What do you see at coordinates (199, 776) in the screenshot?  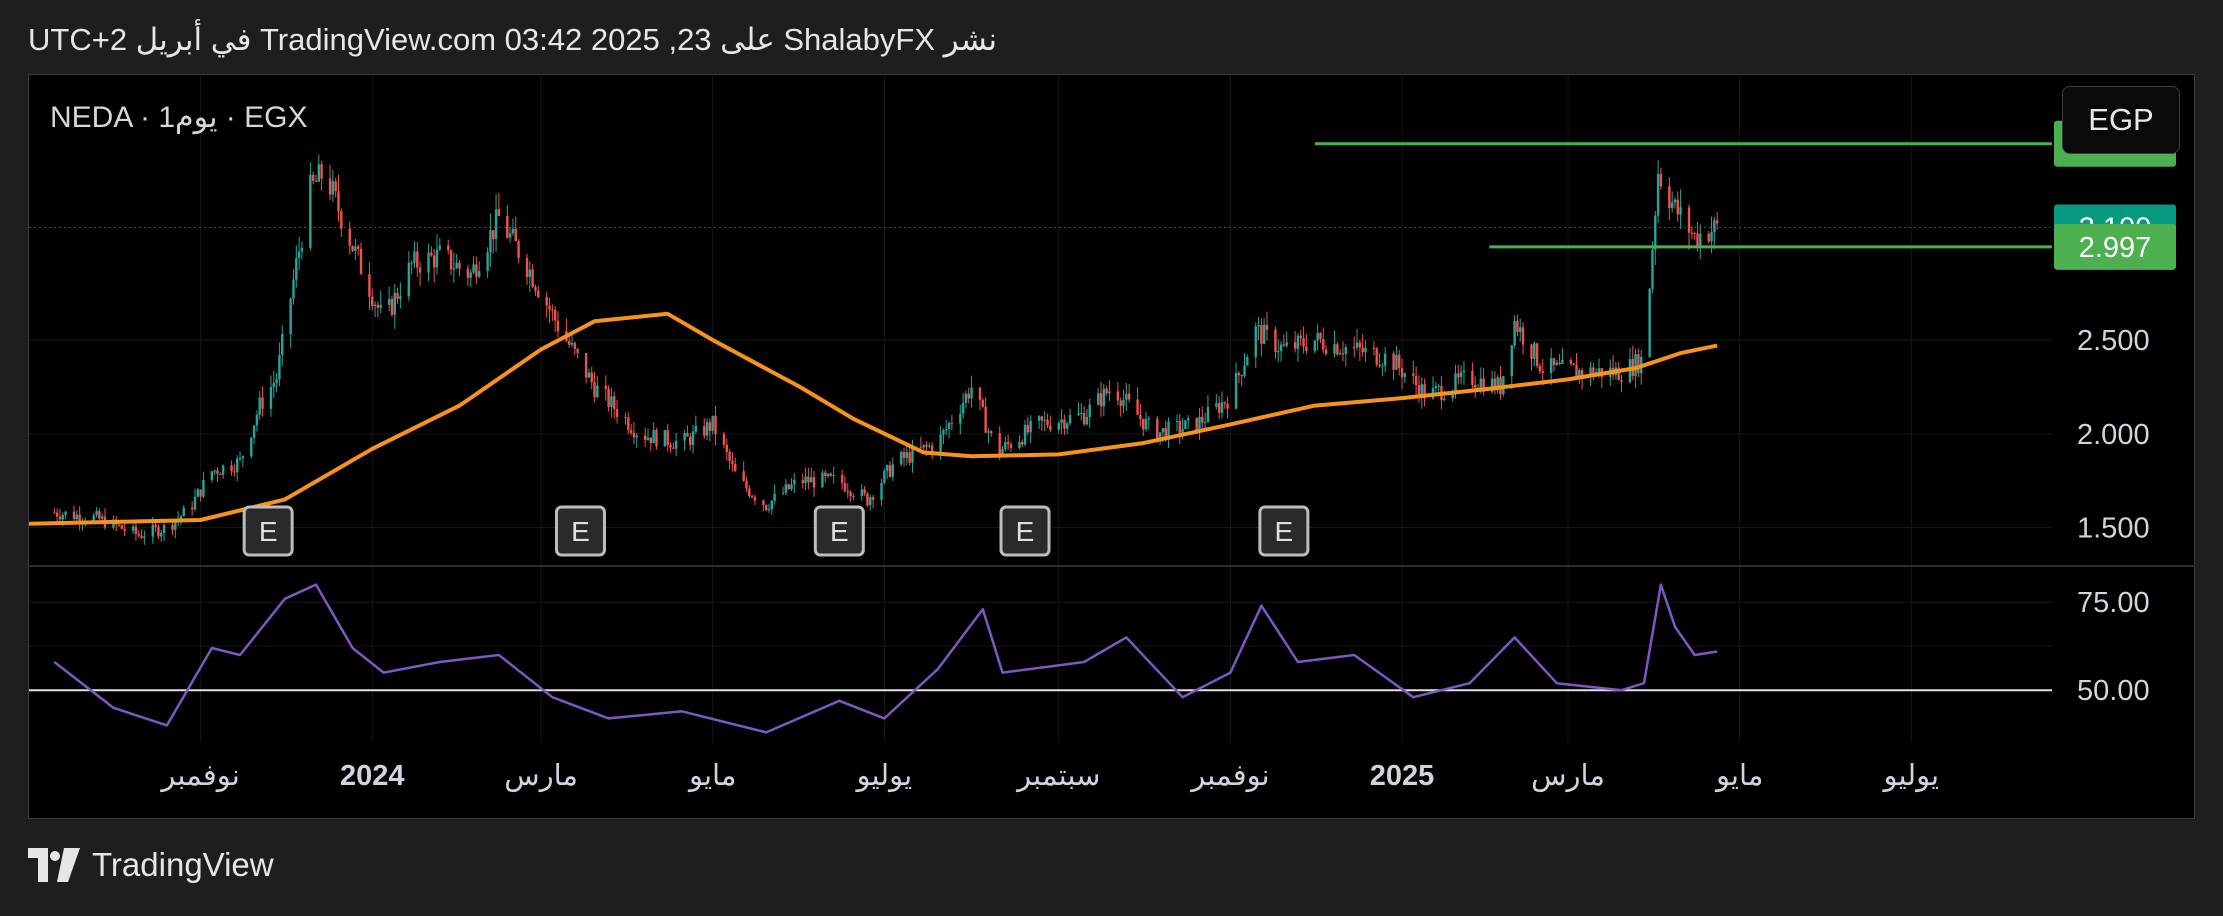 I see `date-axis-tick: نوفمبر` at bounding box center [199, 776].